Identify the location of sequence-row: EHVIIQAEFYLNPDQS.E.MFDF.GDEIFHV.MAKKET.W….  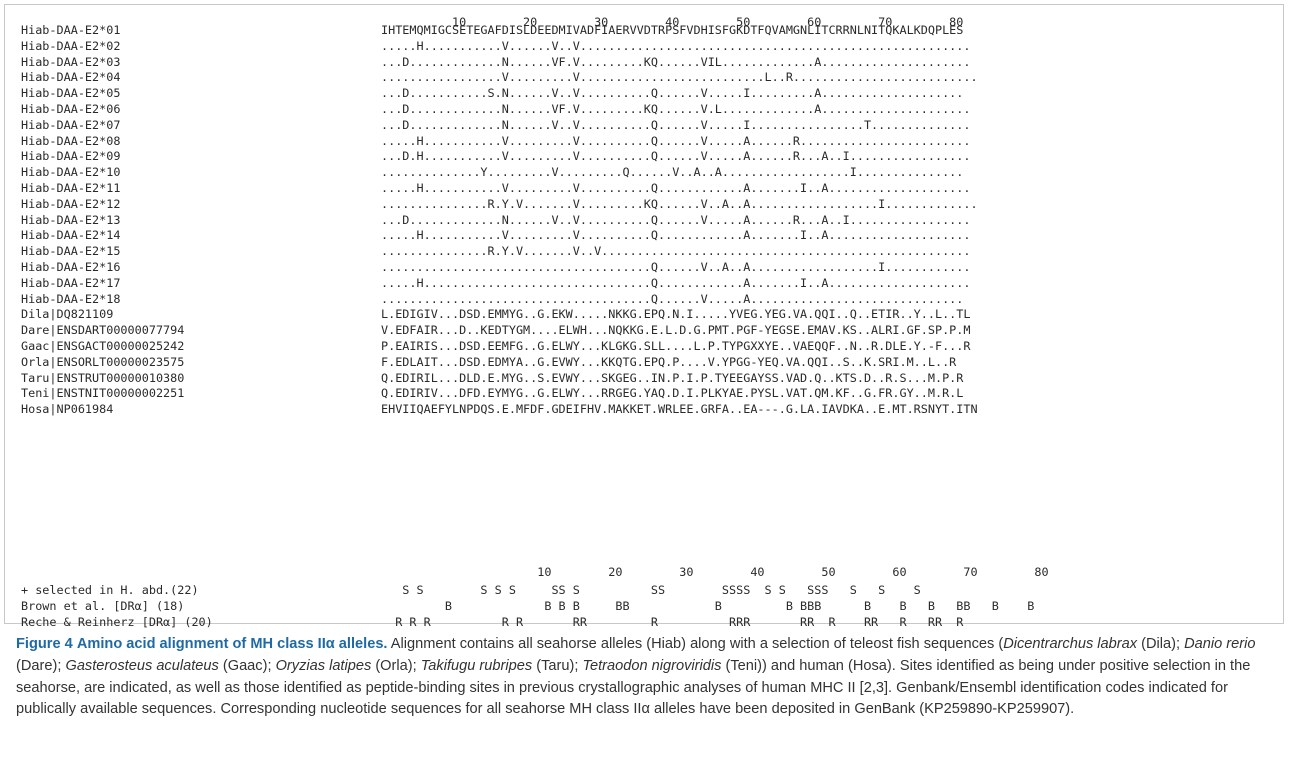
(679, 409).